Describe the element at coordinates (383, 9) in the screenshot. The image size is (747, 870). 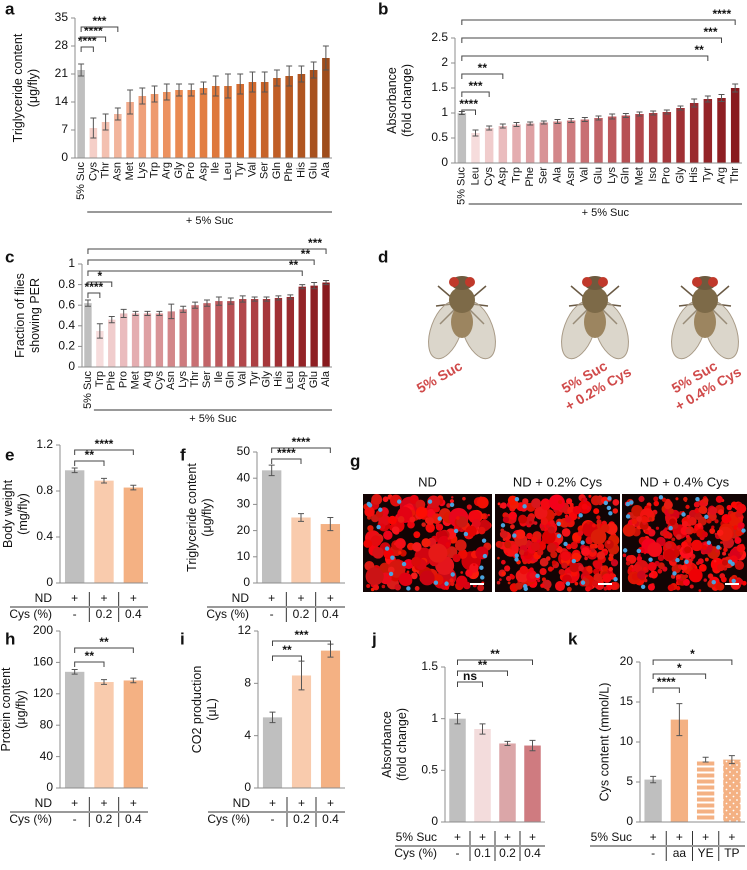
I see `panel-letter: b` at that location.